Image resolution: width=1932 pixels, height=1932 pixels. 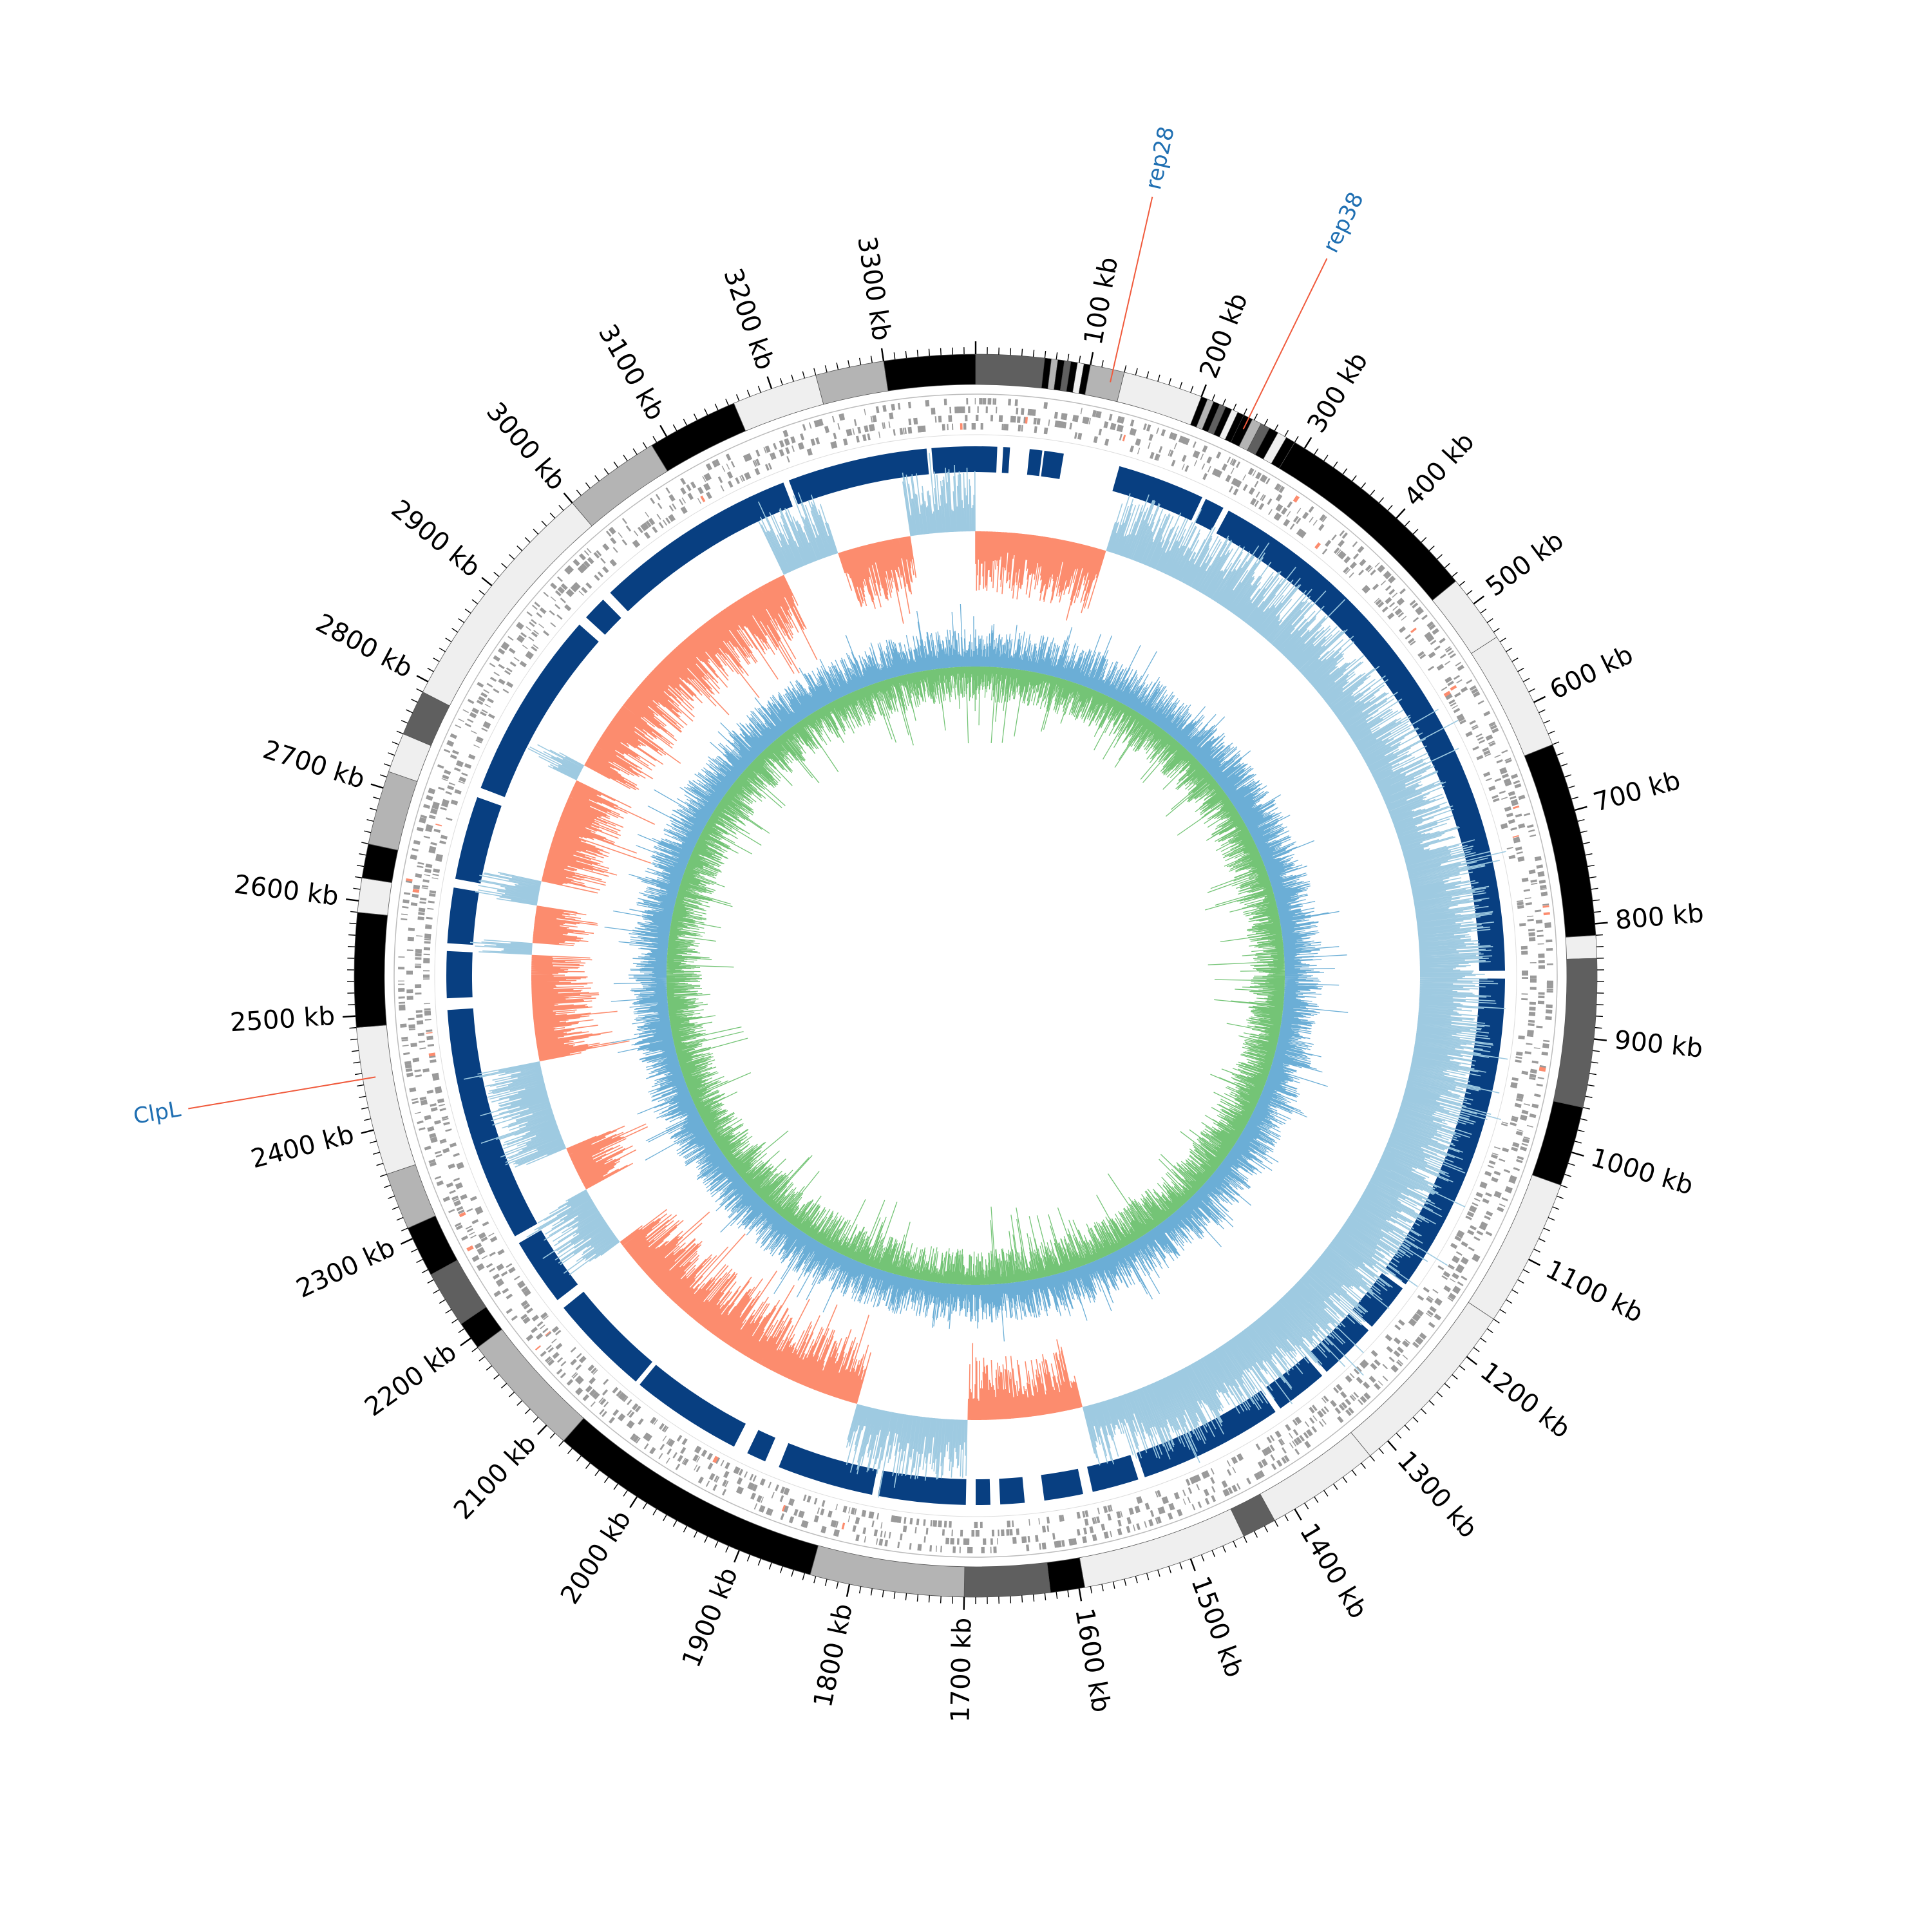 I want to click on major-tick, so click(x=1471, y=1360).